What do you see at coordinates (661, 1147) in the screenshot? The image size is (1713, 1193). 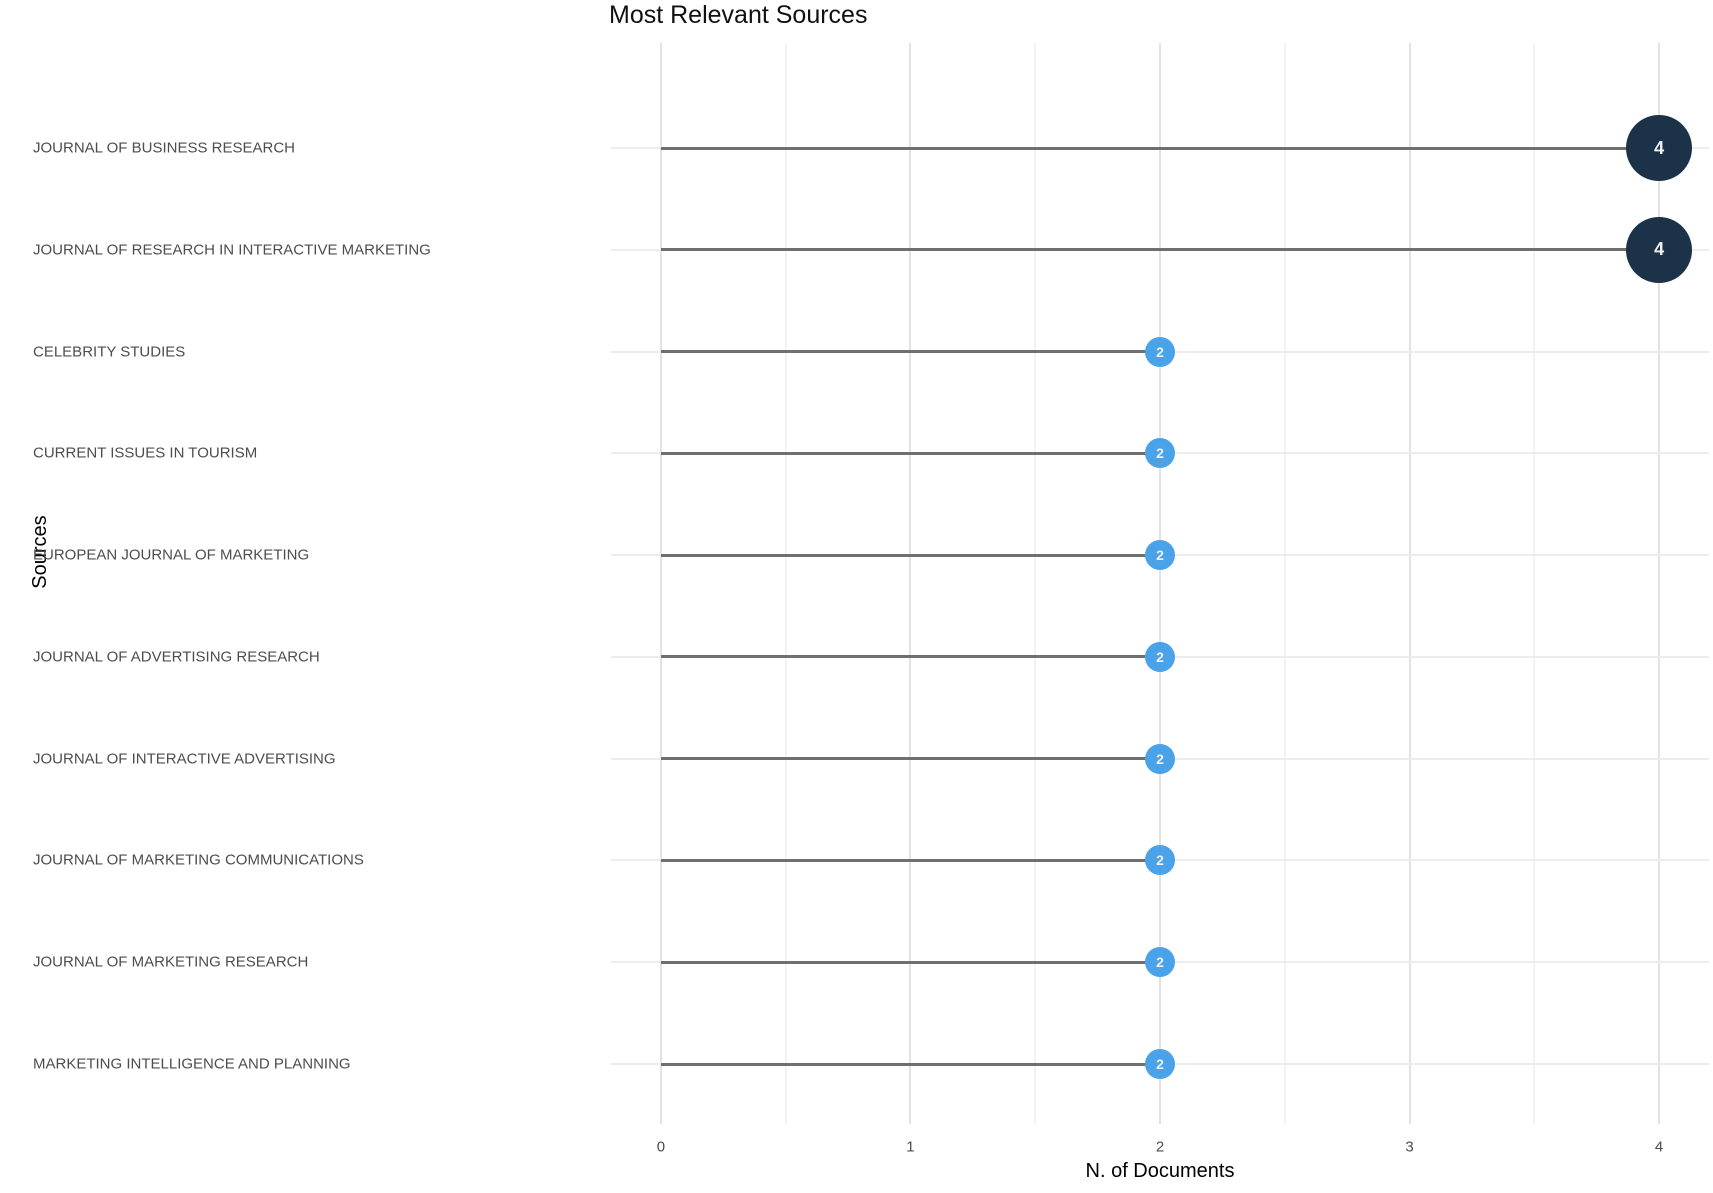 I see `x-tick-label: 0` at bounding box center [661, 1147].